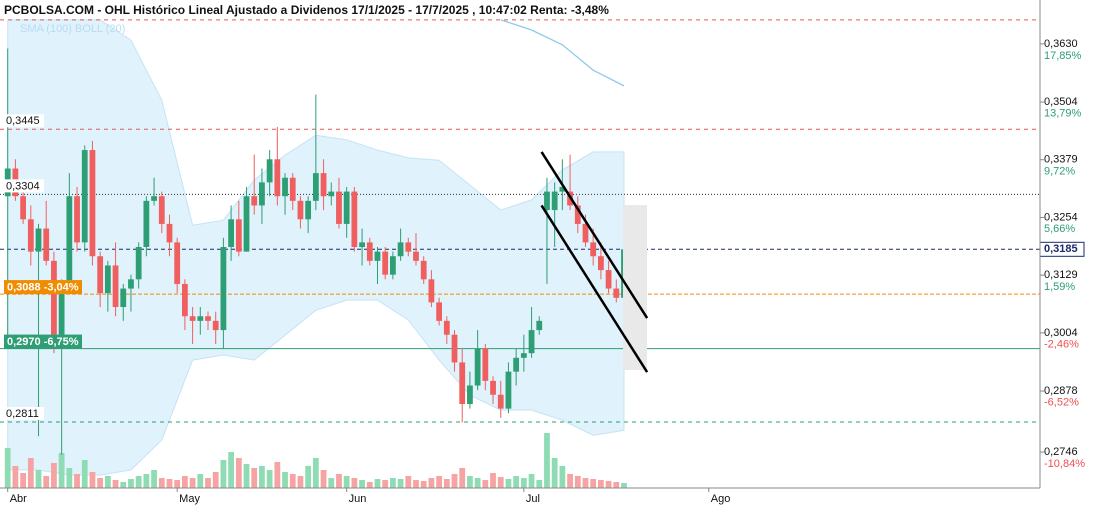 The height and width of the screenshot is (512, 1096). What do you see at coordinates (1061, 452) in the screenshot?
I see `y-tick-label: 0,2746` at bounding box center [1061, 452].